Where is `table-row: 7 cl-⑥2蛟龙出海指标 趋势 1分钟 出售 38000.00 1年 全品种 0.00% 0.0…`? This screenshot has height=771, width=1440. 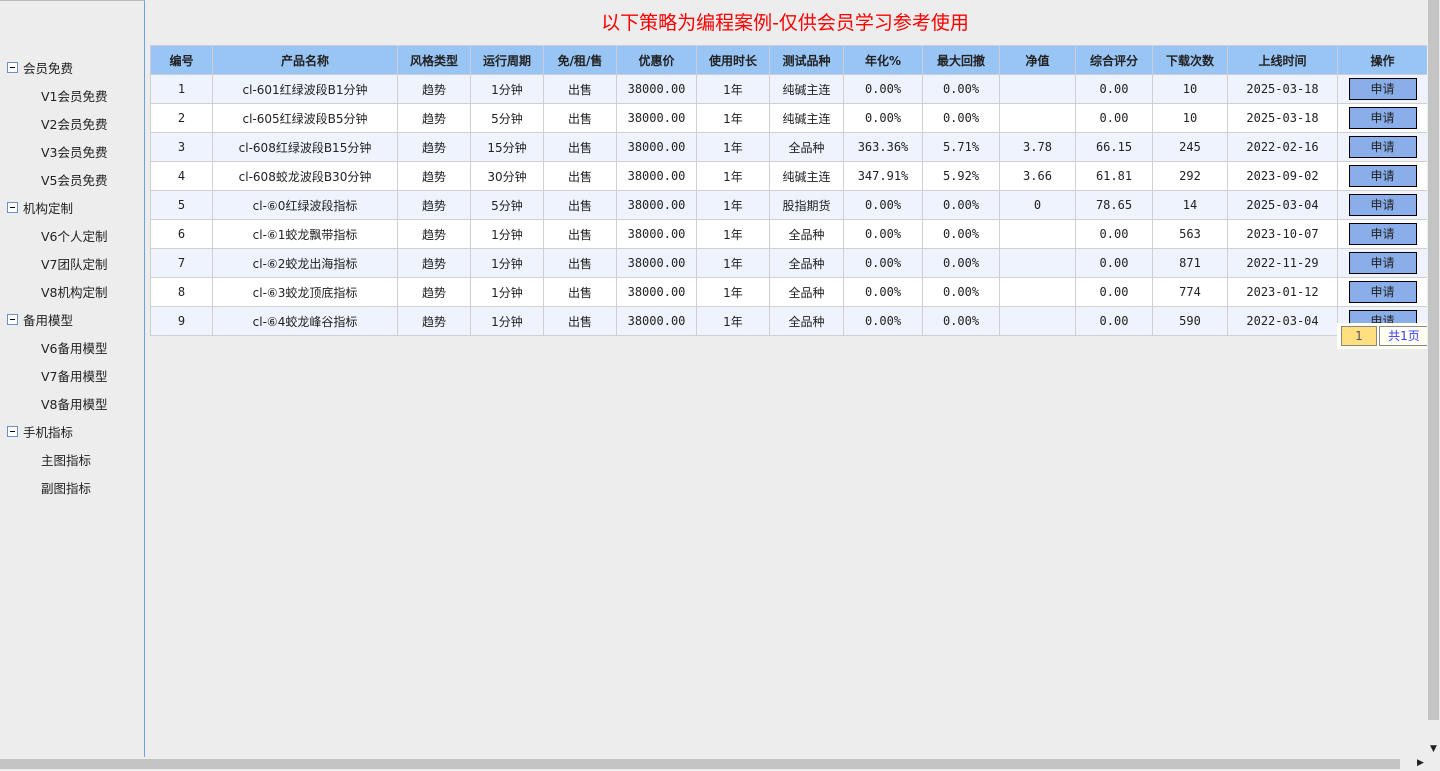 table-row: 7 cl-⑥2蛟龙出海指标 趋势 1分钟 出售 38000.00 1年 全品种 0.00% 0.0… is located at coordinates (789, 263).